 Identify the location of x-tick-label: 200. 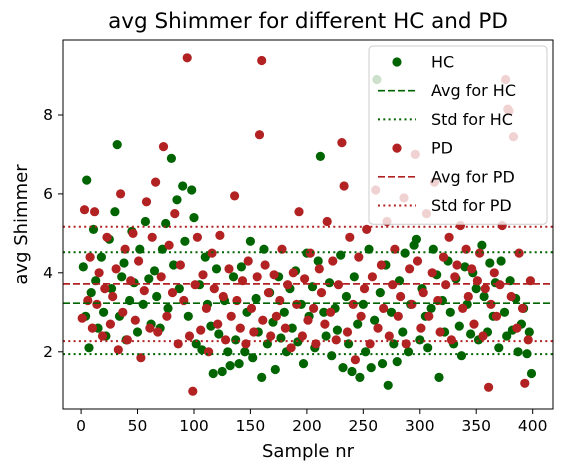
(307, 426).